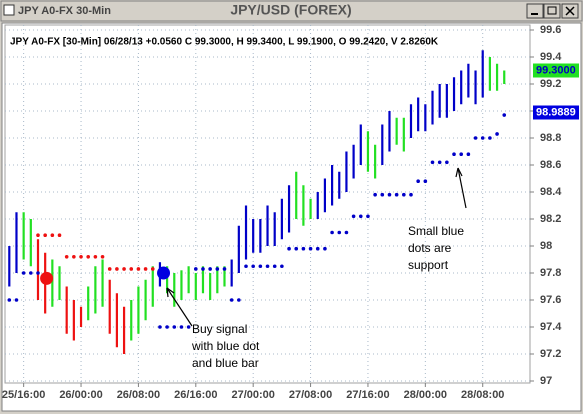  Describe the element at coordinates (436, 231) in the screenshot. I see `annotation: Small blue` at that location.